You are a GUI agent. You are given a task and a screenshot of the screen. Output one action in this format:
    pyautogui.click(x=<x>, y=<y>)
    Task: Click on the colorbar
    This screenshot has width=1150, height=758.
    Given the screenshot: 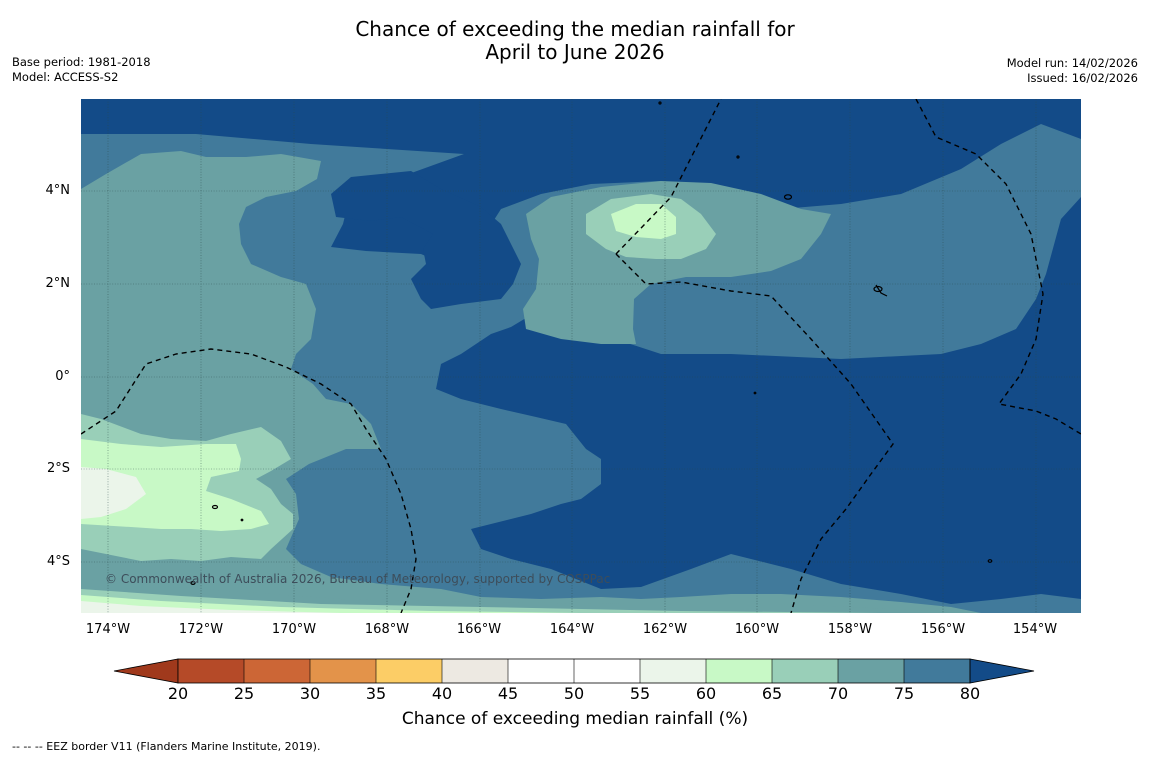 What is the action you would take?
    pyautogui.click(x=574, y=671)
    